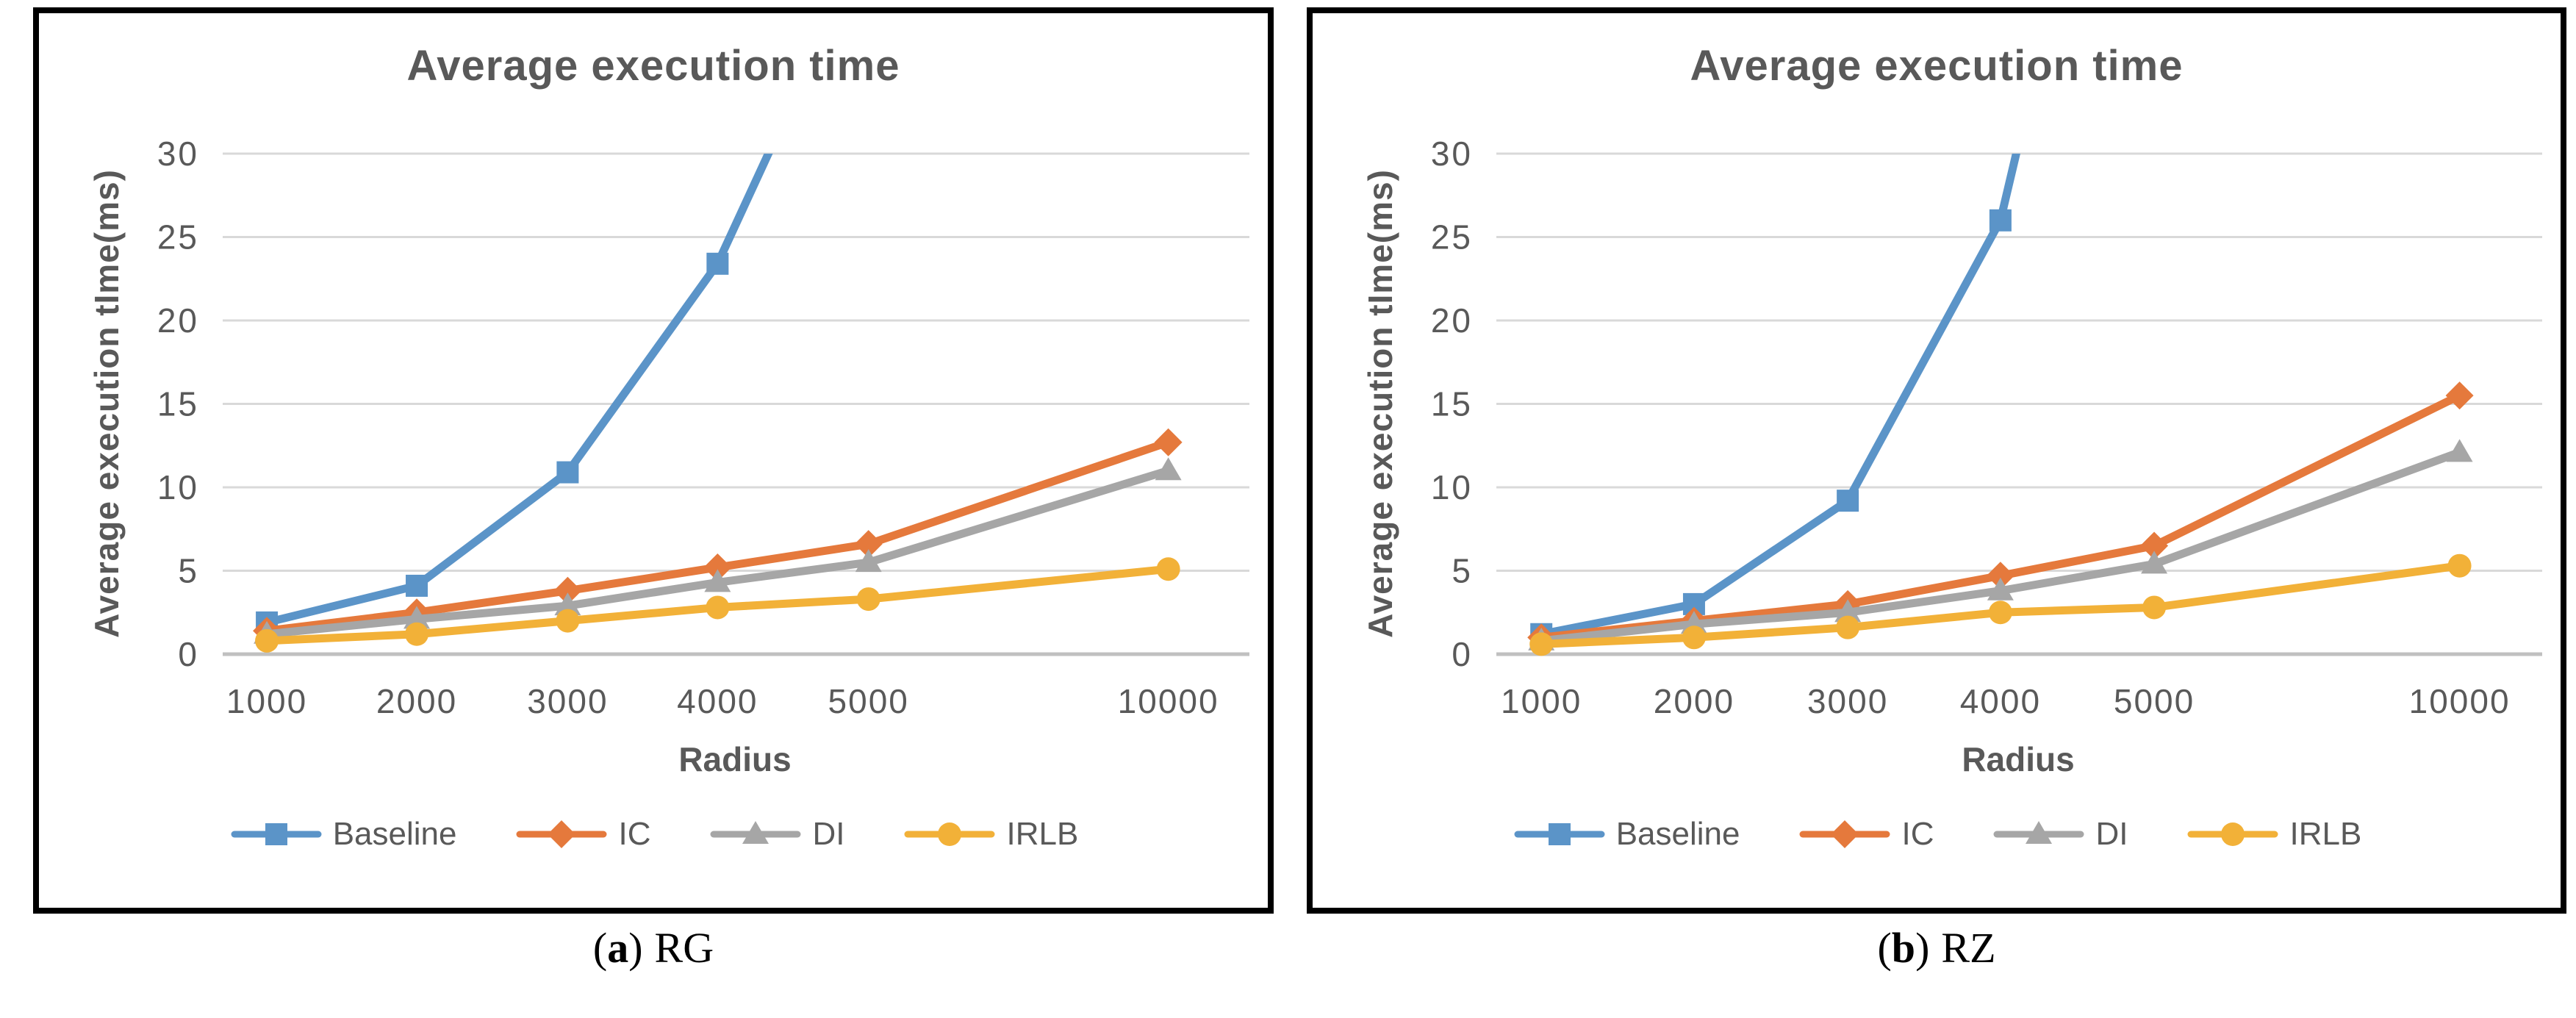 This screenshot has height=1018, width=2576. I want to click on caption-a: (a) RG, so click(653, 947).